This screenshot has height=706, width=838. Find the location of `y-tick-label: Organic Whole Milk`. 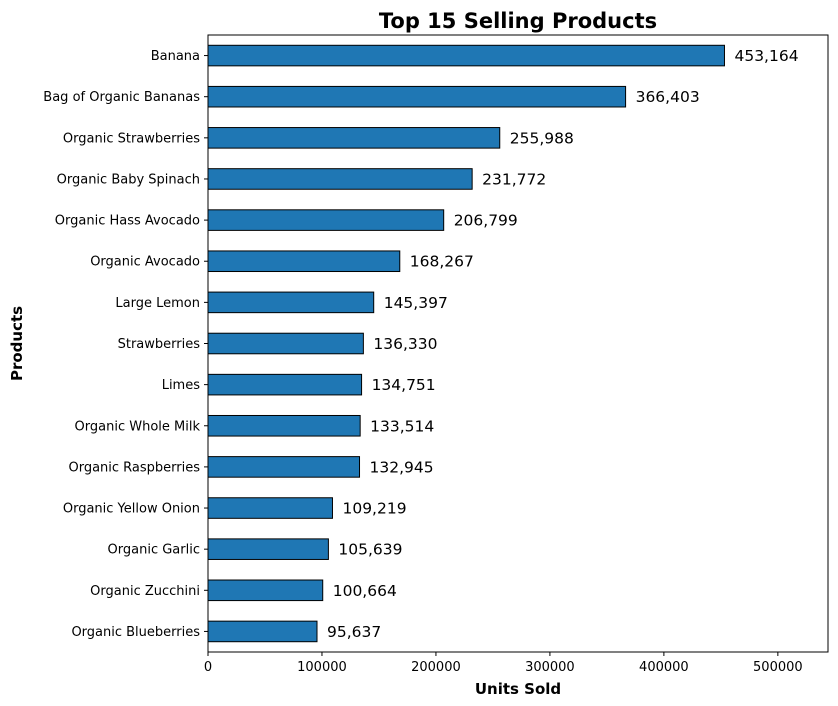

y-tick-label: Organic Whole Milk is located at coordinates (138, 426).